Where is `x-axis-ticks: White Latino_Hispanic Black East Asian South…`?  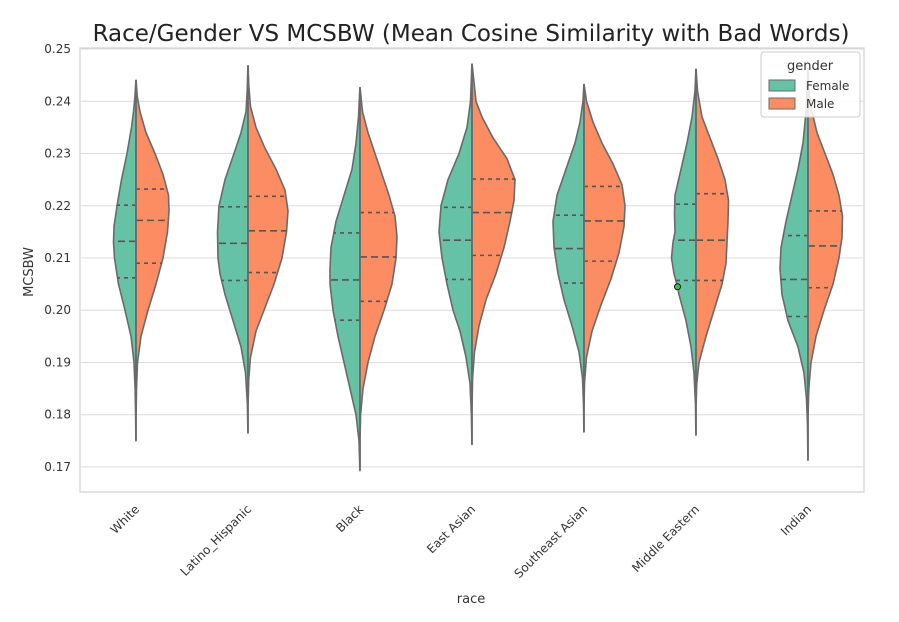 x-axis-ticks: White Latino_Hispanic Black East Asian South… is located at coordinates (461, 541).